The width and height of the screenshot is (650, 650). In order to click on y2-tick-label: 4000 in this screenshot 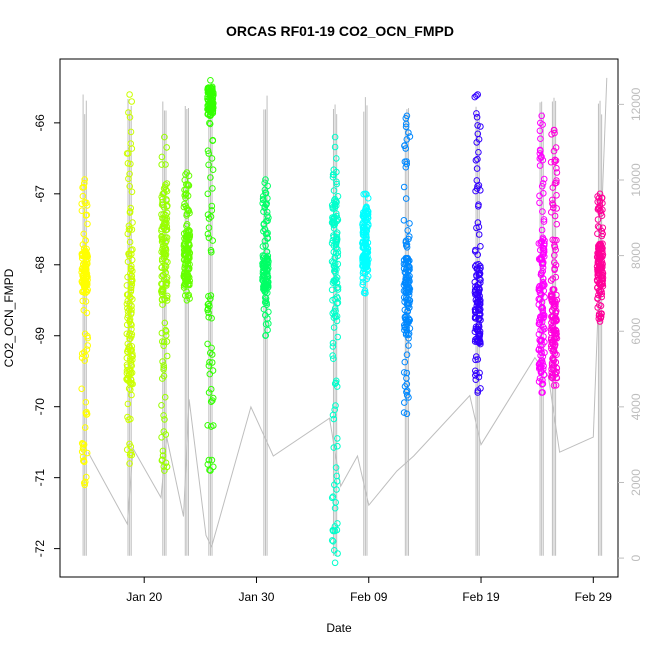, I will do `click(636, 406)`.